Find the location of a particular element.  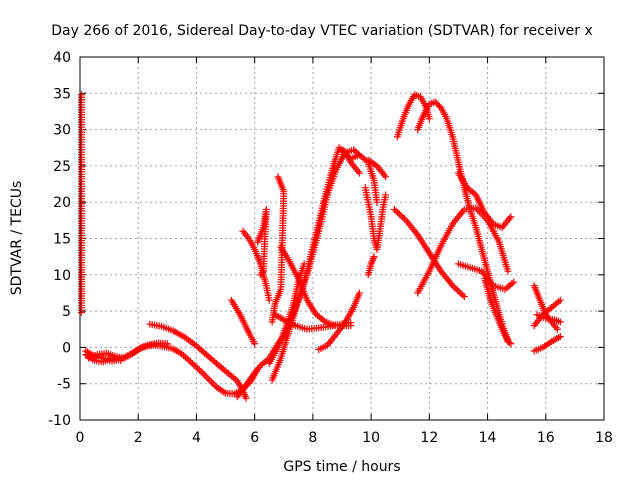

x-tick-label: 8 is located at coordinates (312, 438).